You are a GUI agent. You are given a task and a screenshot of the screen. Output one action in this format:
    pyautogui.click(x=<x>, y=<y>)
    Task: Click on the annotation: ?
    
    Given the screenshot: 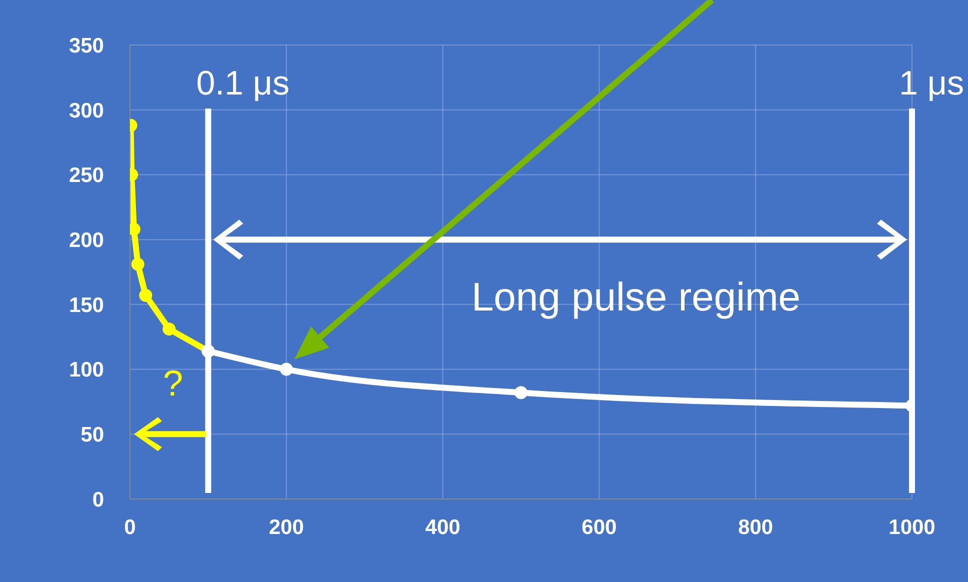 What is the action you would take?
    pyautogui.click(x=173, y=383)
    